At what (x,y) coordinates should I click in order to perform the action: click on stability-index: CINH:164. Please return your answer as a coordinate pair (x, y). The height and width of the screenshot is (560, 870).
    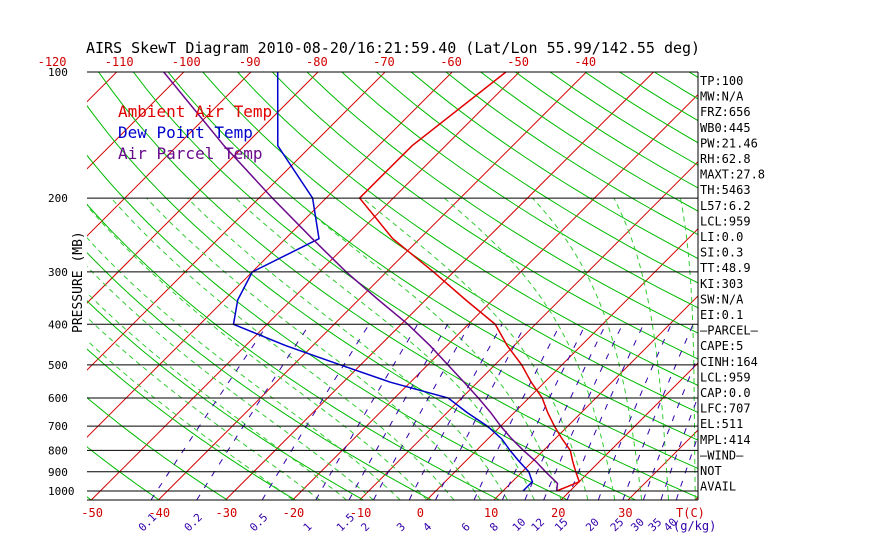
    Looking at the image, I should click on (729, 362).